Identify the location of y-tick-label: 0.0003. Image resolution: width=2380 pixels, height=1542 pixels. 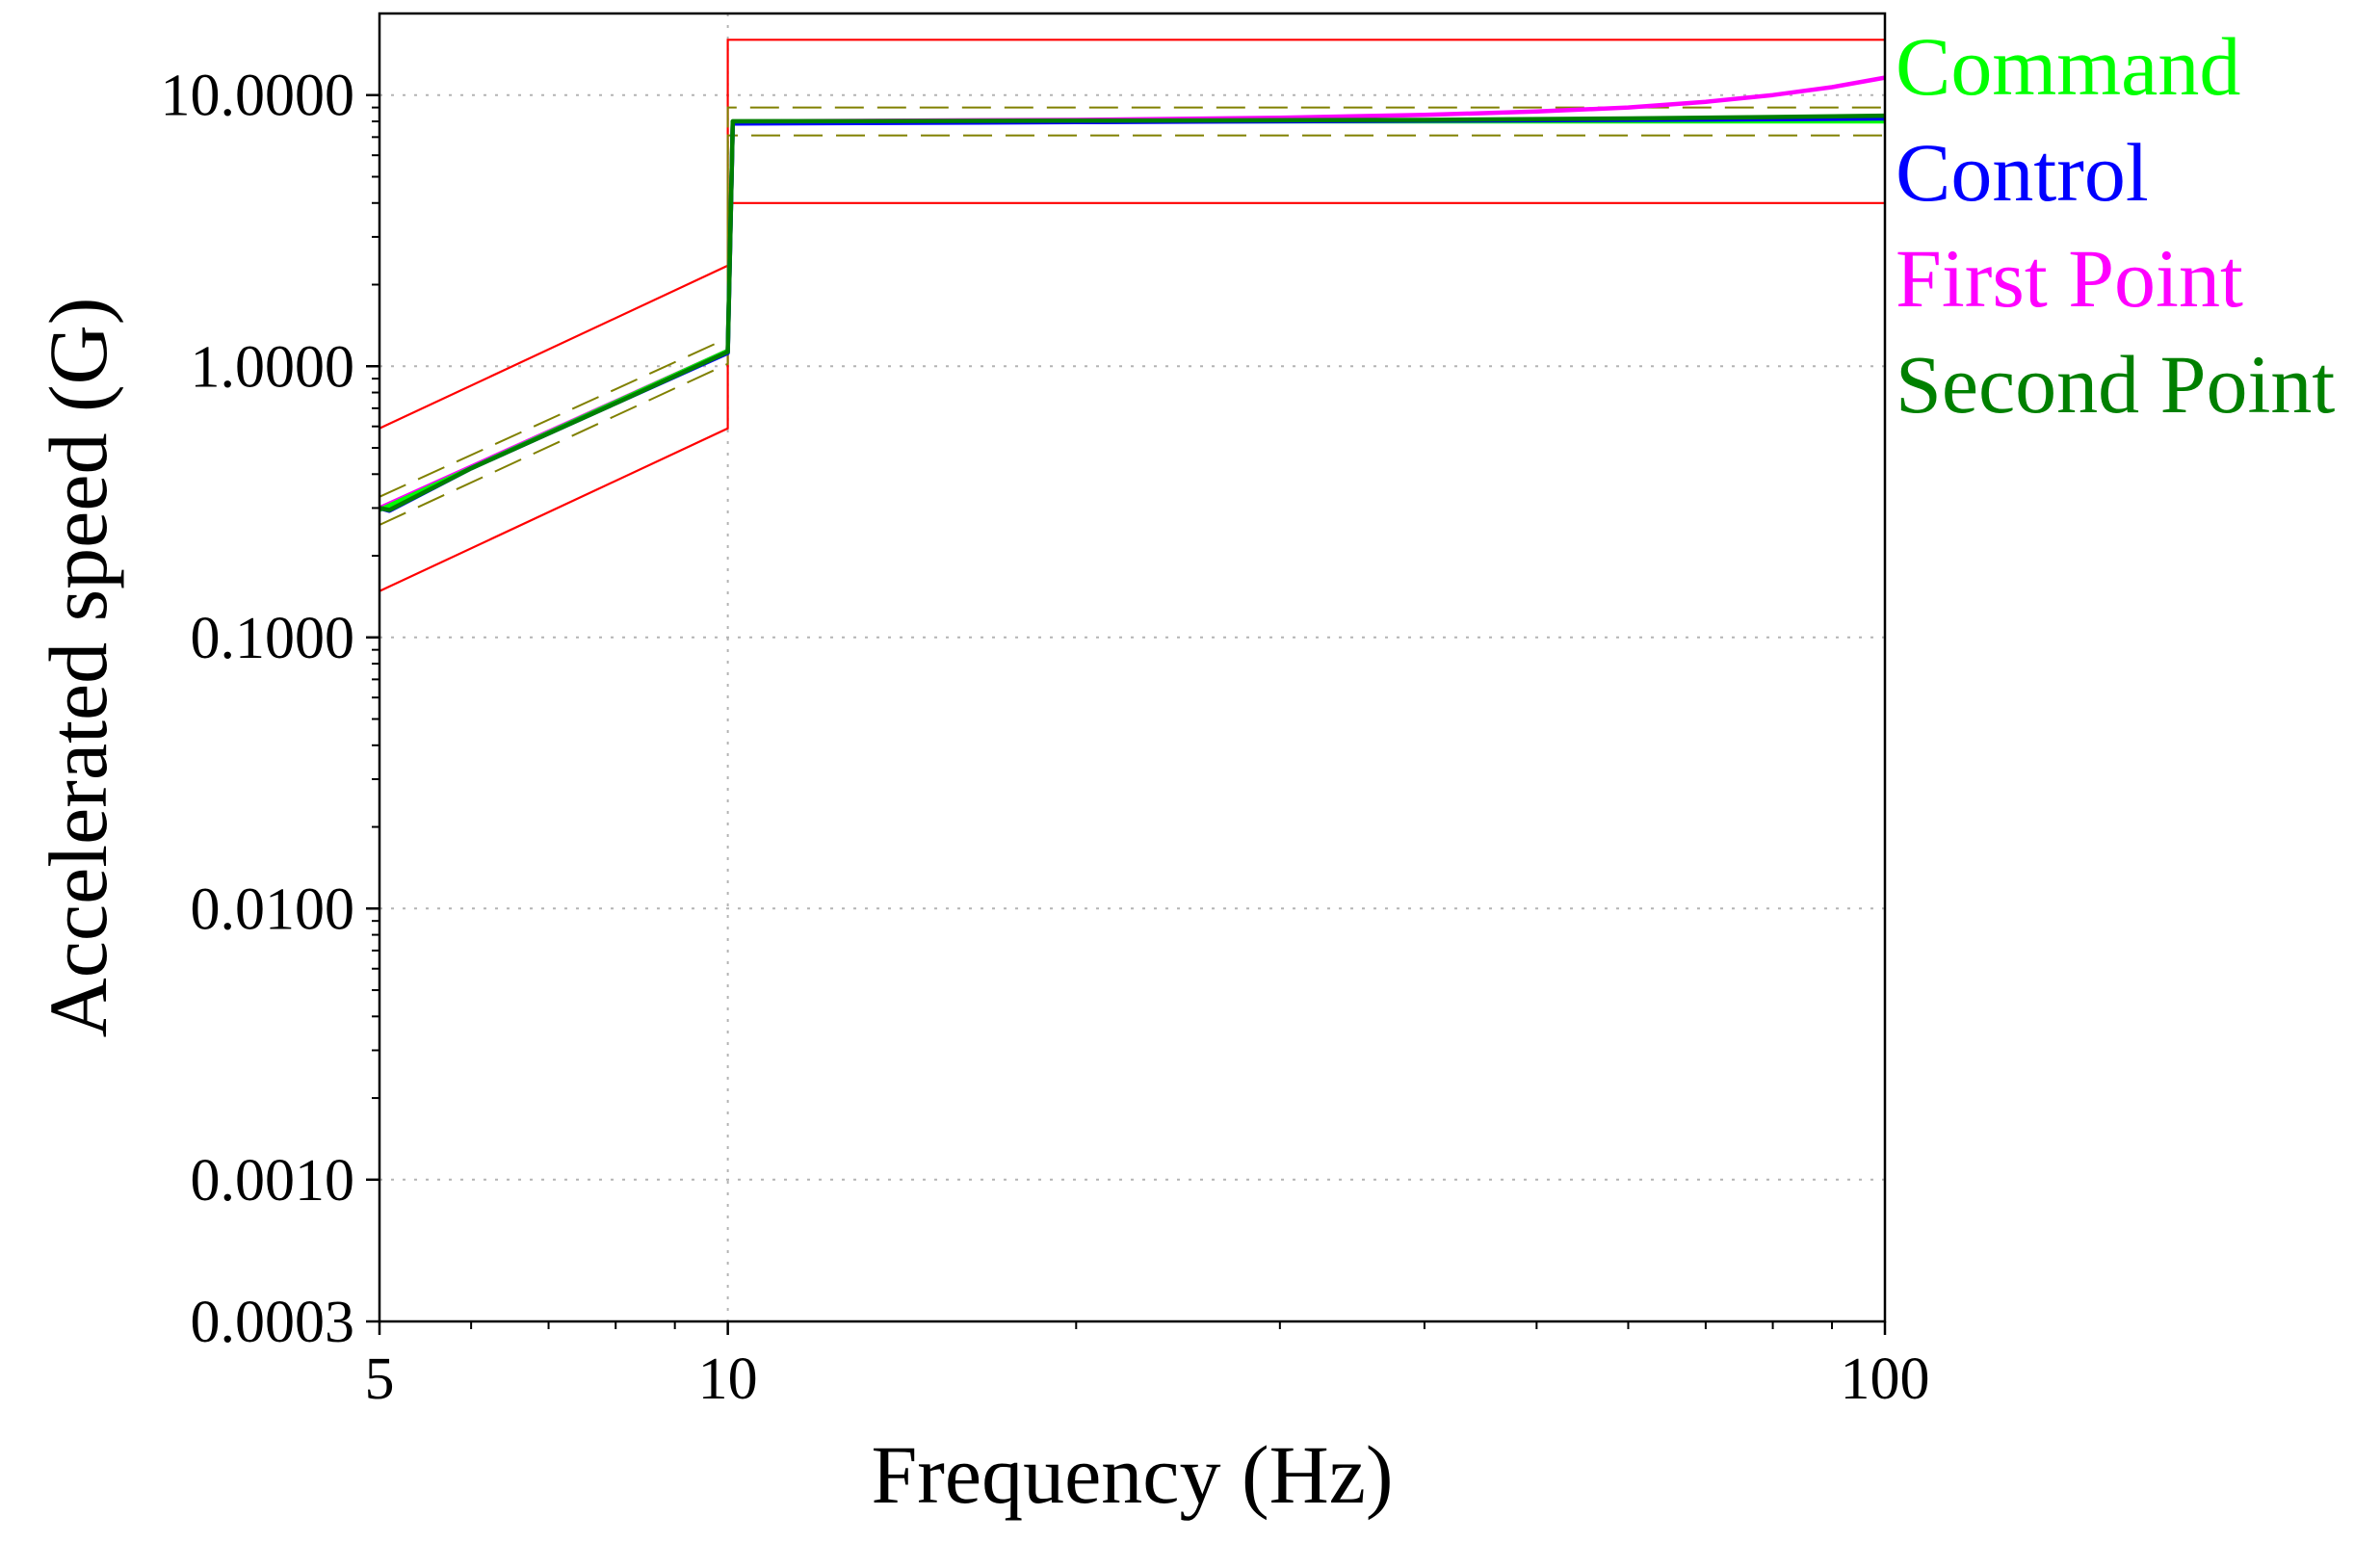
(273, 1322).